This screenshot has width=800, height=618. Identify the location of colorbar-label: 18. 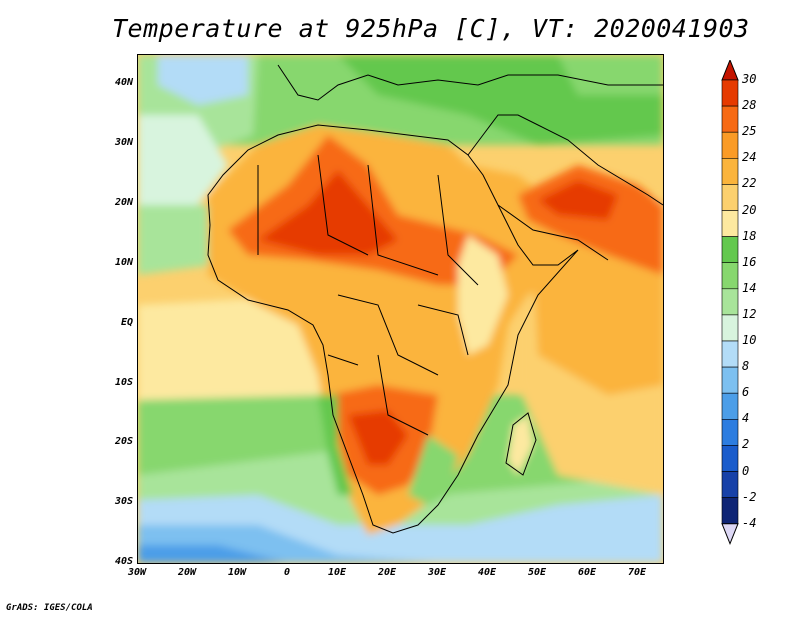
(749, 235).